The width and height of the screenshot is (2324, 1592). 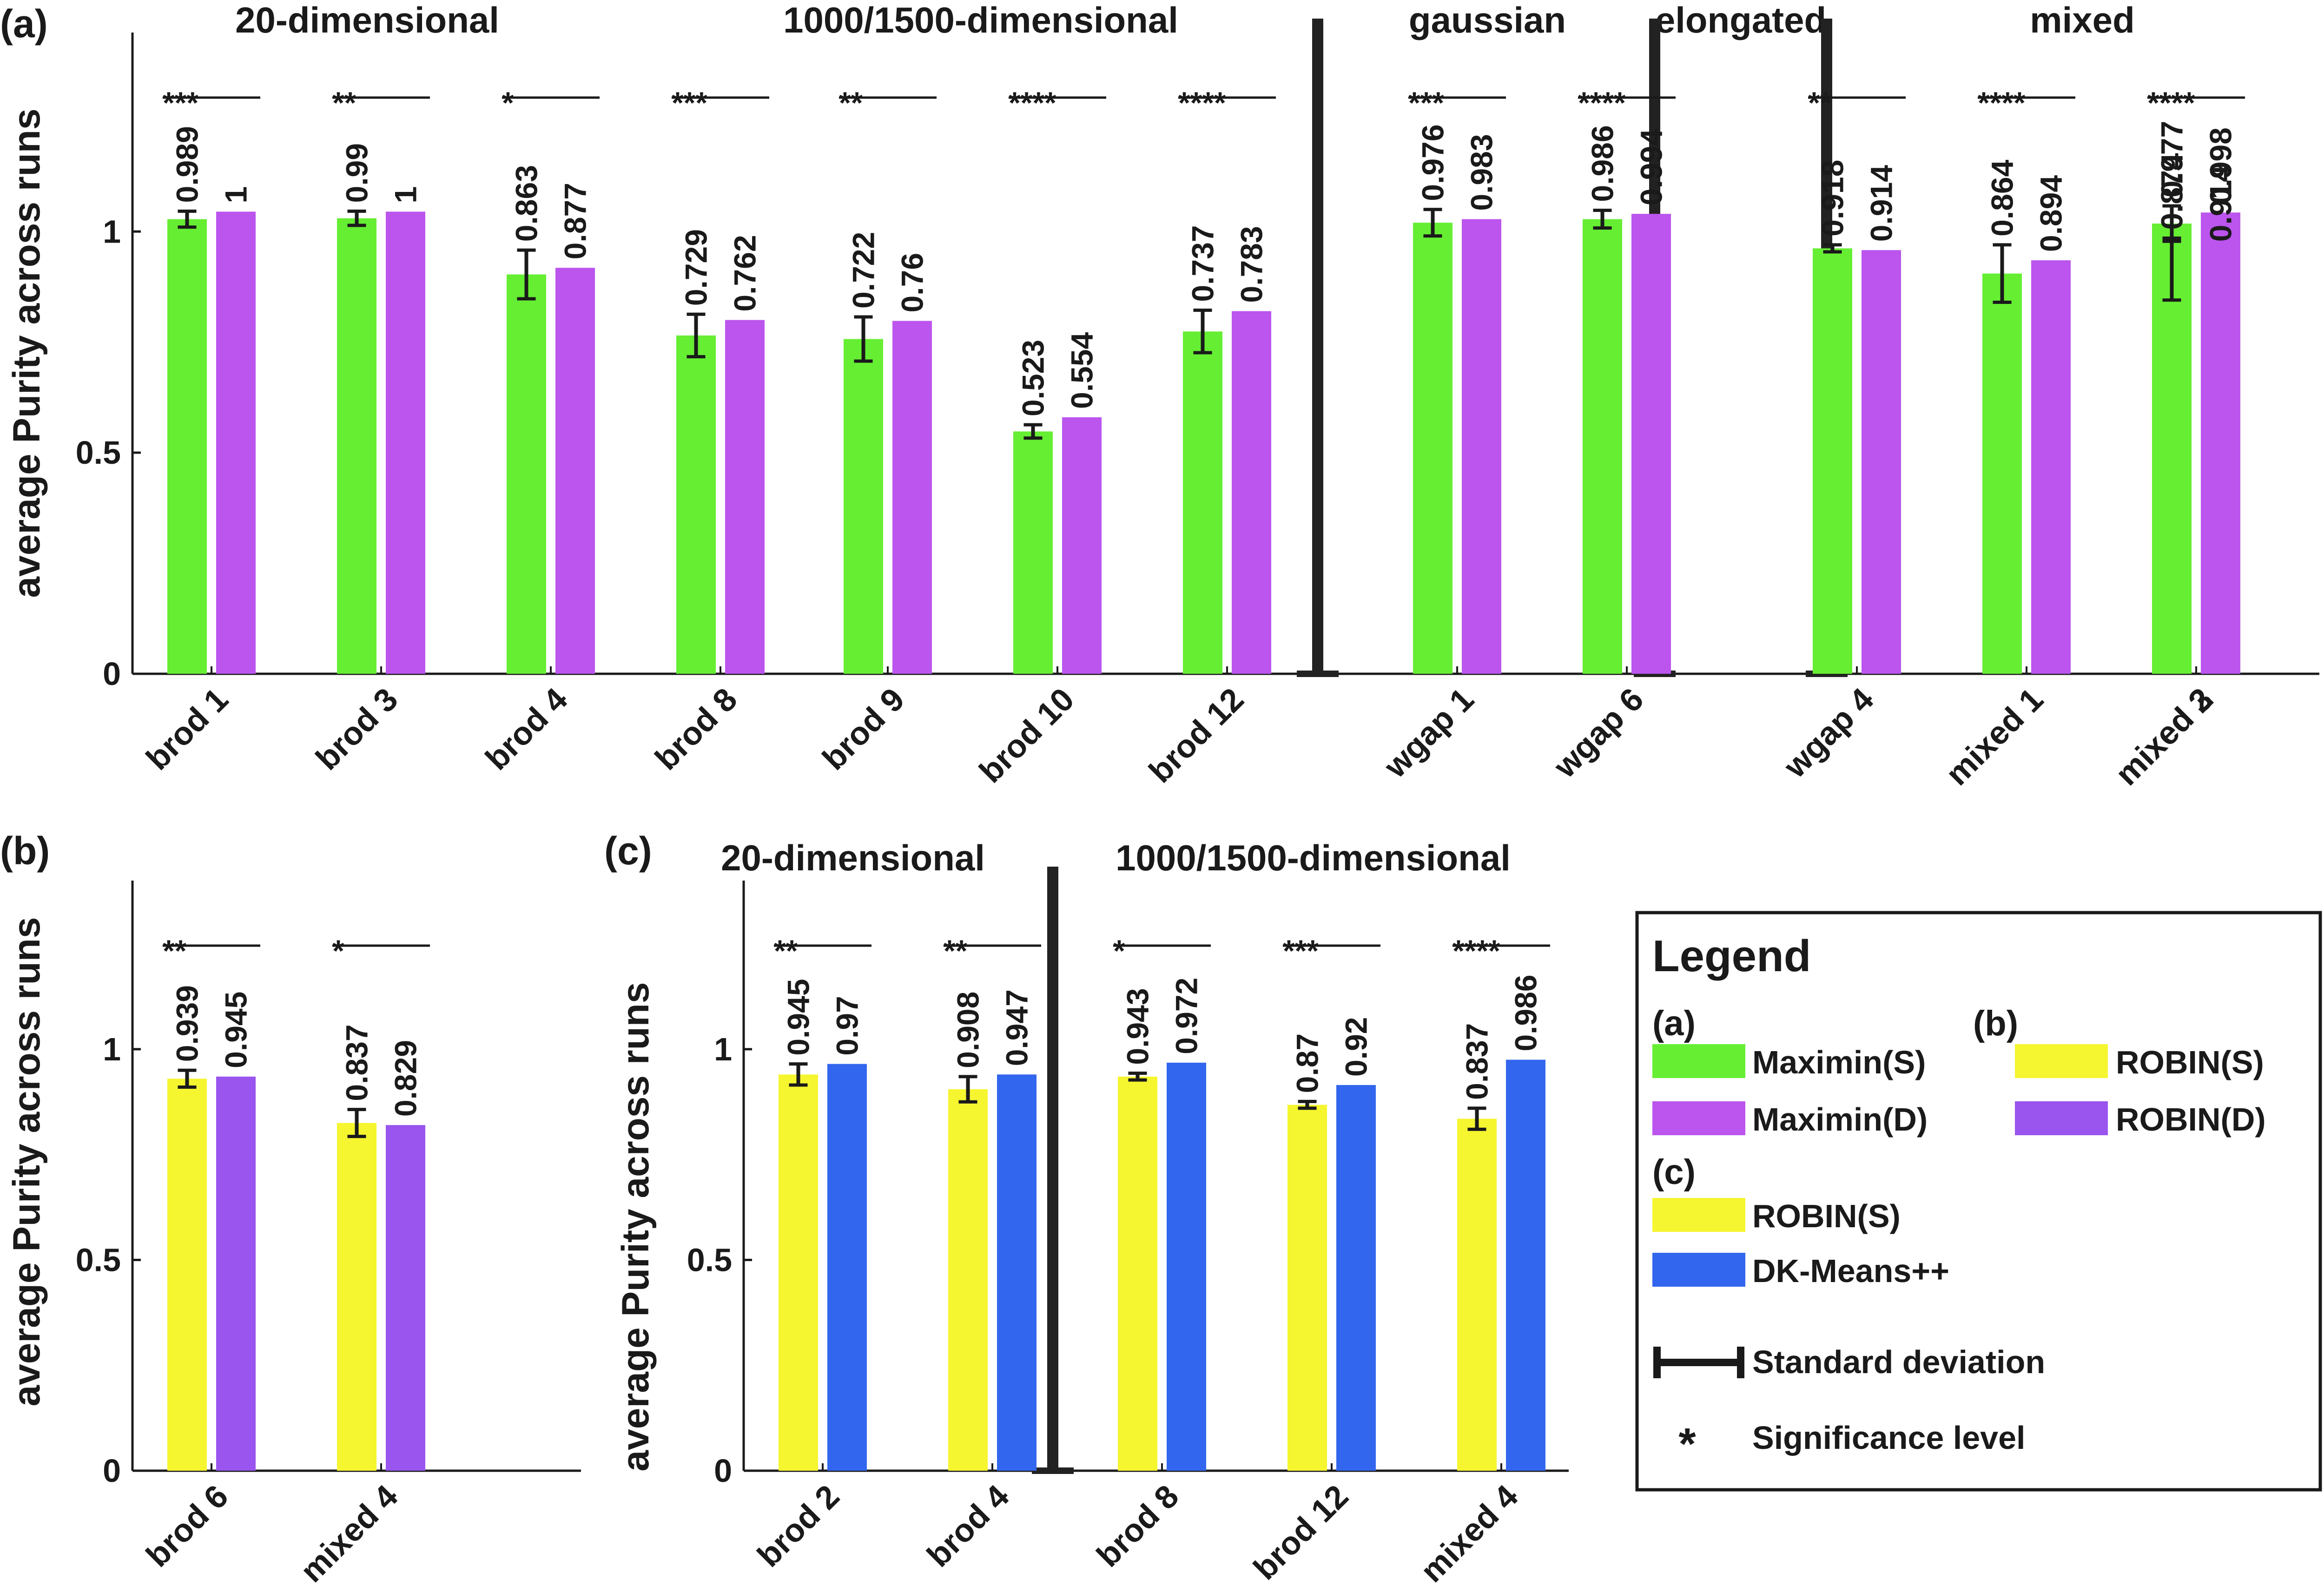 What do you see at coordinates (1995, 1023) in the screenshot?
I see `legend-section-b-label: (b)` at bounding box center [1995, 1023].